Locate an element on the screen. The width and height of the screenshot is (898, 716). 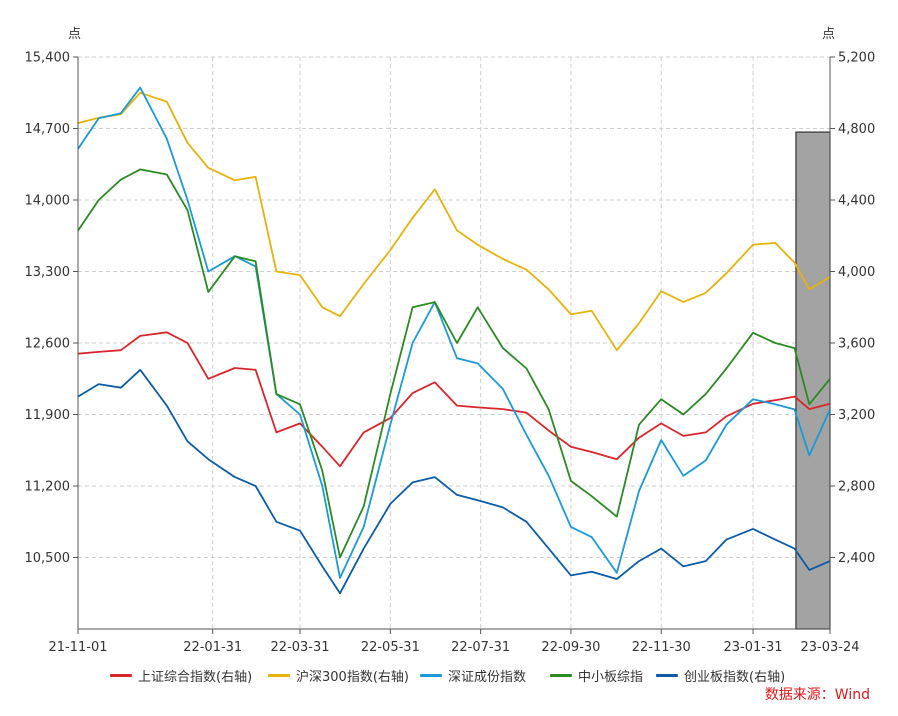
legend-label-csi300: 沪深300指数(右轴) is located at coordinates (352, 677).